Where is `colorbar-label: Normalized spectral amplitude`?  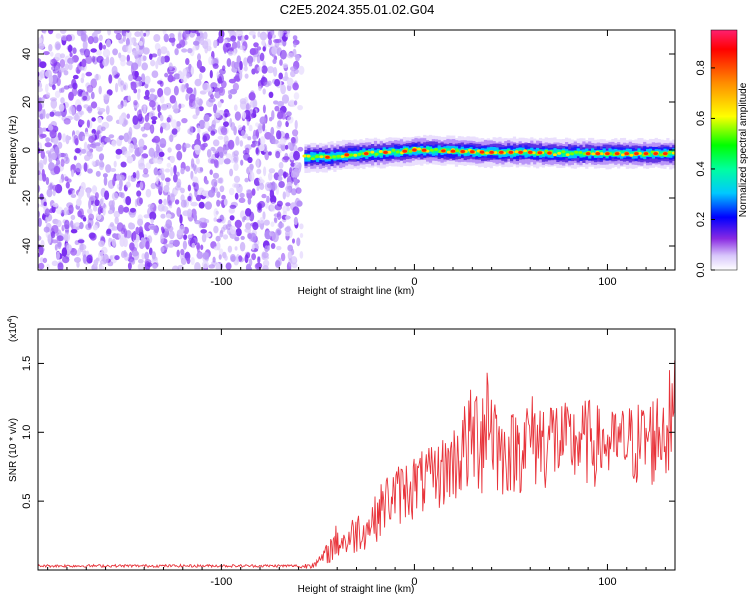 colorbar-label: Normalized spectral amplitude is located at coordinates (743, 149).